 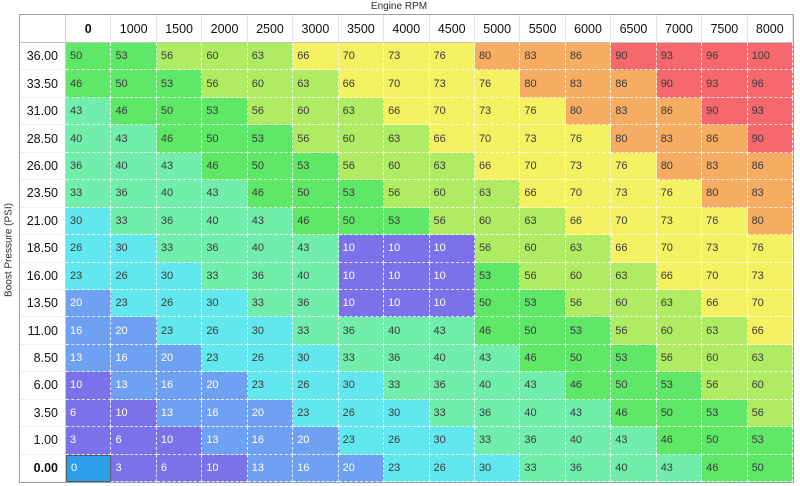 I want to click on row-header: 3.50, so click(x=43, y=413).